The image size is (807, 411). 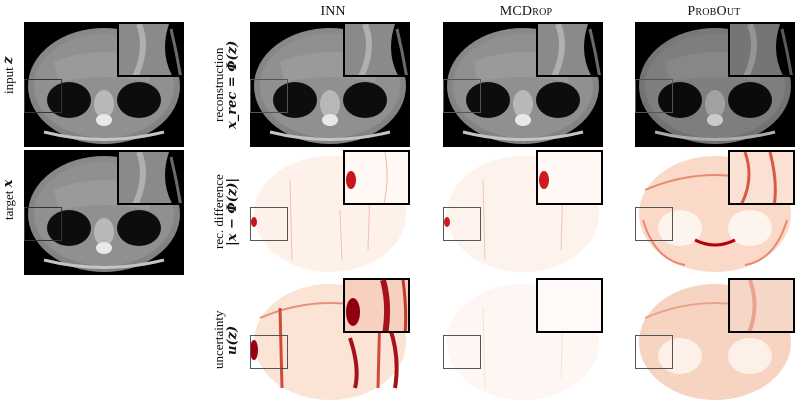 I want to click on uncertainty-inn, so click(x=330, y=340).